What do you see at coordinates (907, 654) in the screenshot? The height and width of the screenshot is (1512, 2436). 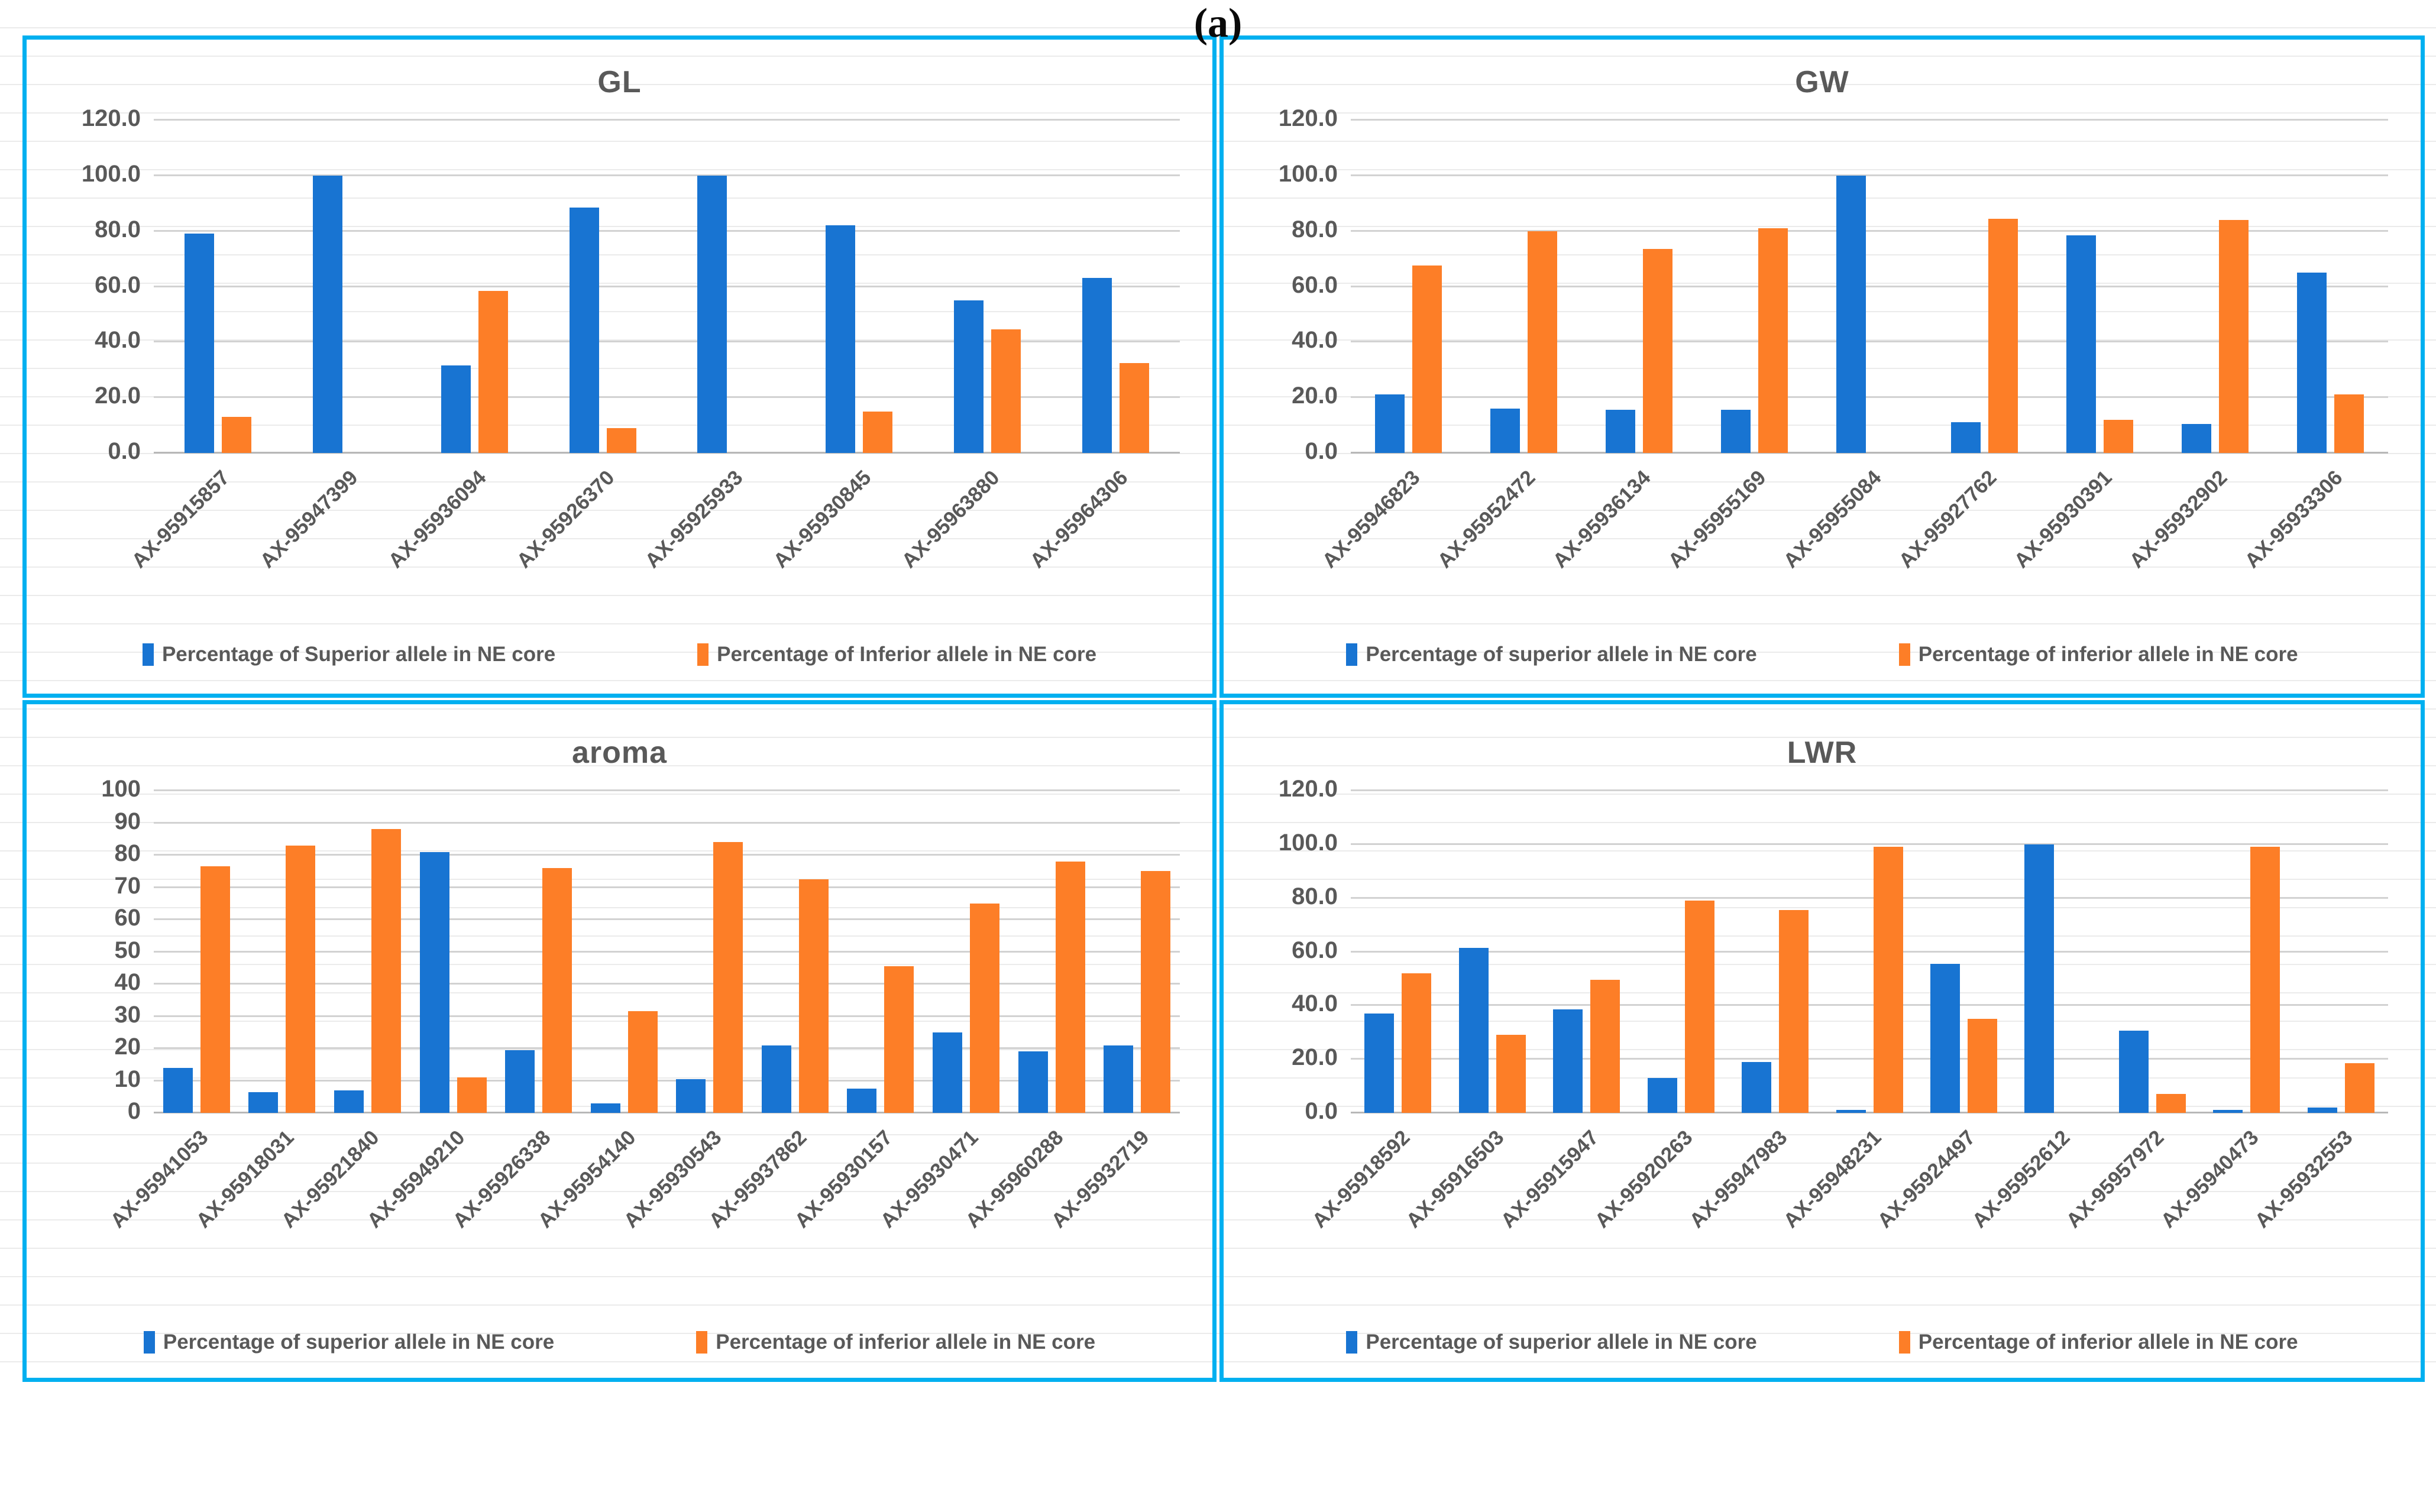 I see `legend-label: Percentage of Inferior allele in NE core` at bounding box center [907, 654].